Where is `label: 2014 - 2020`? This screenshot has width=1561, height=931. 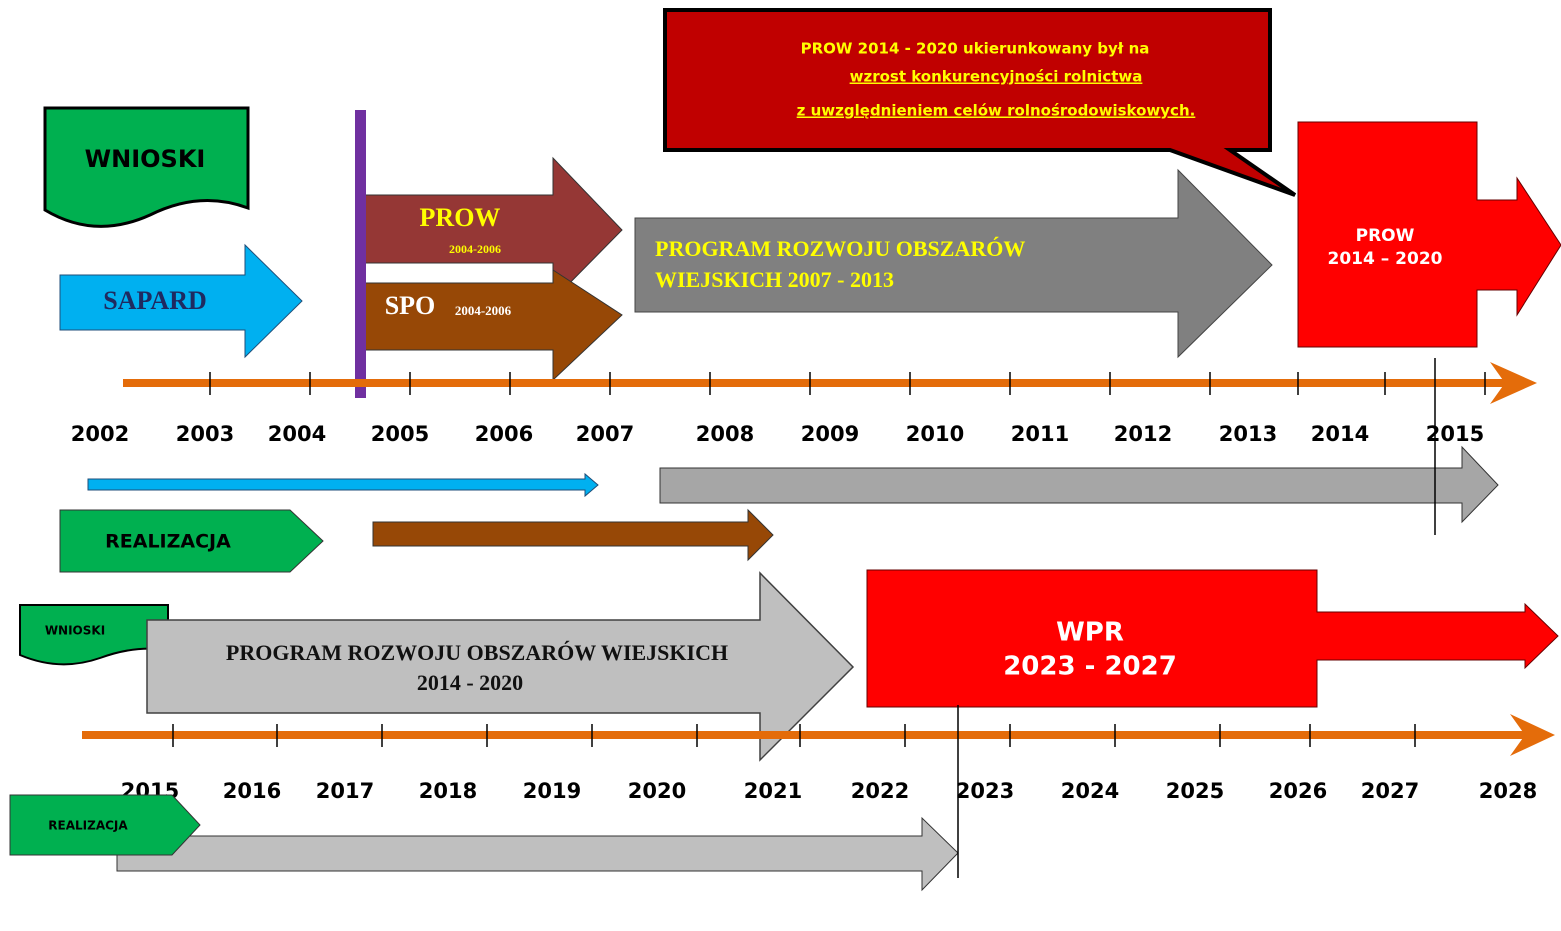
label: 2014 - 2020 is located at coordinates (470, 682).